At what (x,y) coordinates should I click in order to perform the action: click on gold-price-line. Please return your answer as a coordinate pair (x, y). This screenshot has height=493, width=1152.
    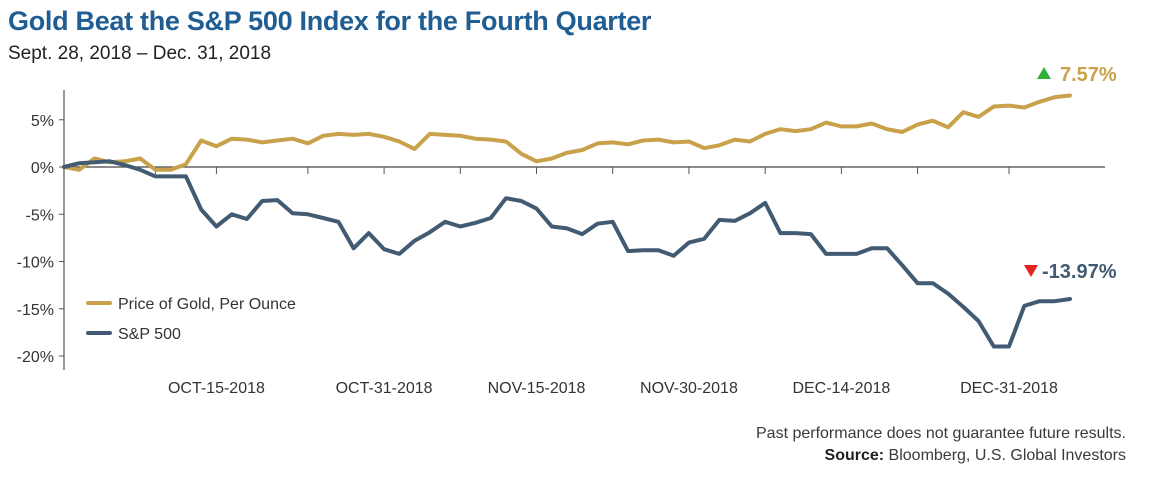
    Looking at the image, I should click on (567, 132).